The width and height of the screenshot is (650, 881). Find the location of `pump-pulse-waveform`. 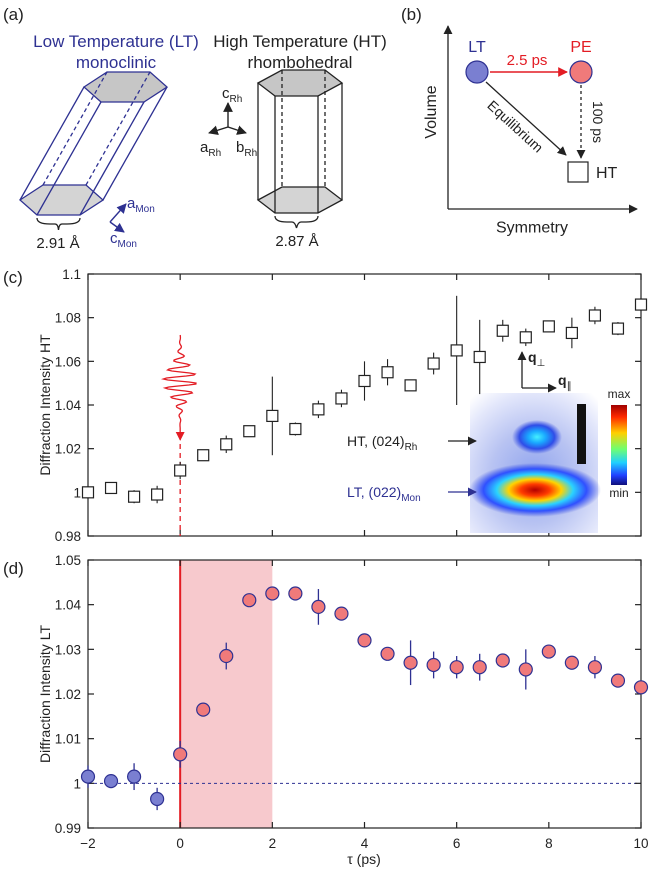

pump-pulse-waveform is located at coordinates (178, 381).